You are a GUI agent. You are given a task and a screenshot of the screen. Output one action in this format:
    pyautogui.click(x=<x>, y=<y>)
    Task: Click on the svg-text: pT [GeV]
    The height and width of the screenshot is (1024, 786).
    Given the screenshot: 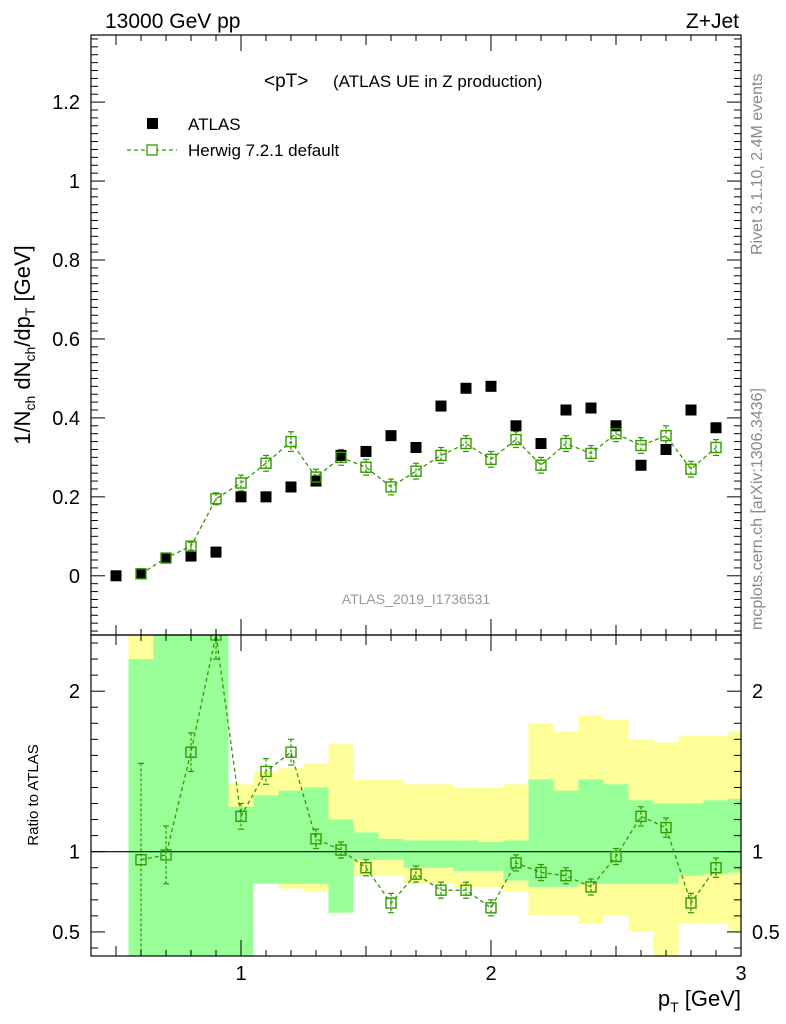 What is the action you would take?
    pyautogui.click(x=699, y=1000)
    